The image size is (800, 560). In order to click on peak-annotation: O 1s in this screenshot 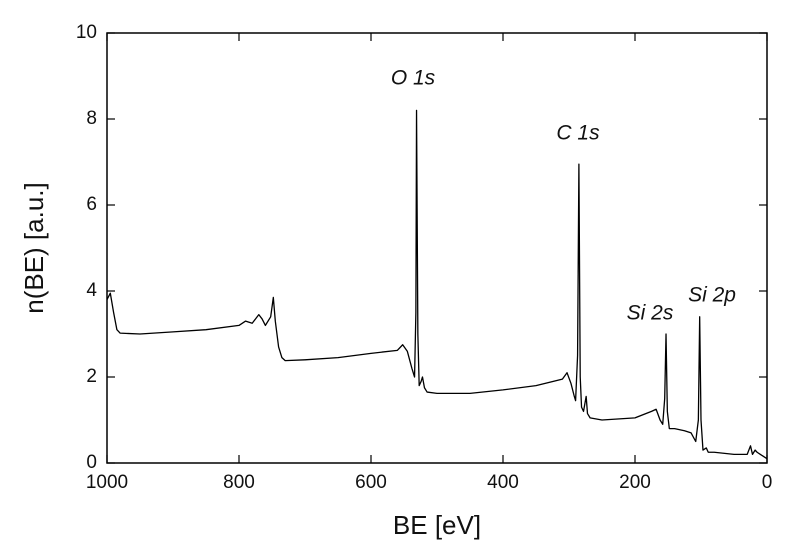, I will do `click(413, 78)`.